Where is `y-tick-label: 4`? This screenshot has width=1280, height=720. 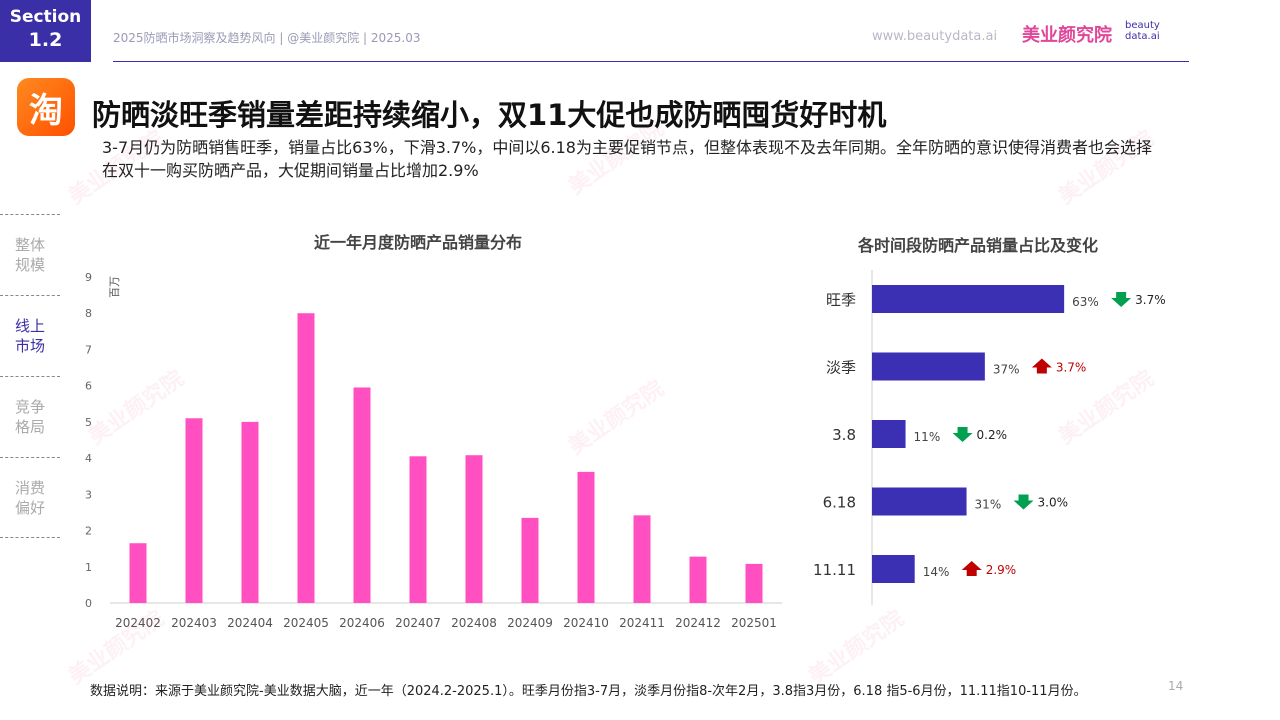
y-tick-label: 4 is located at coordinates (88, 458).